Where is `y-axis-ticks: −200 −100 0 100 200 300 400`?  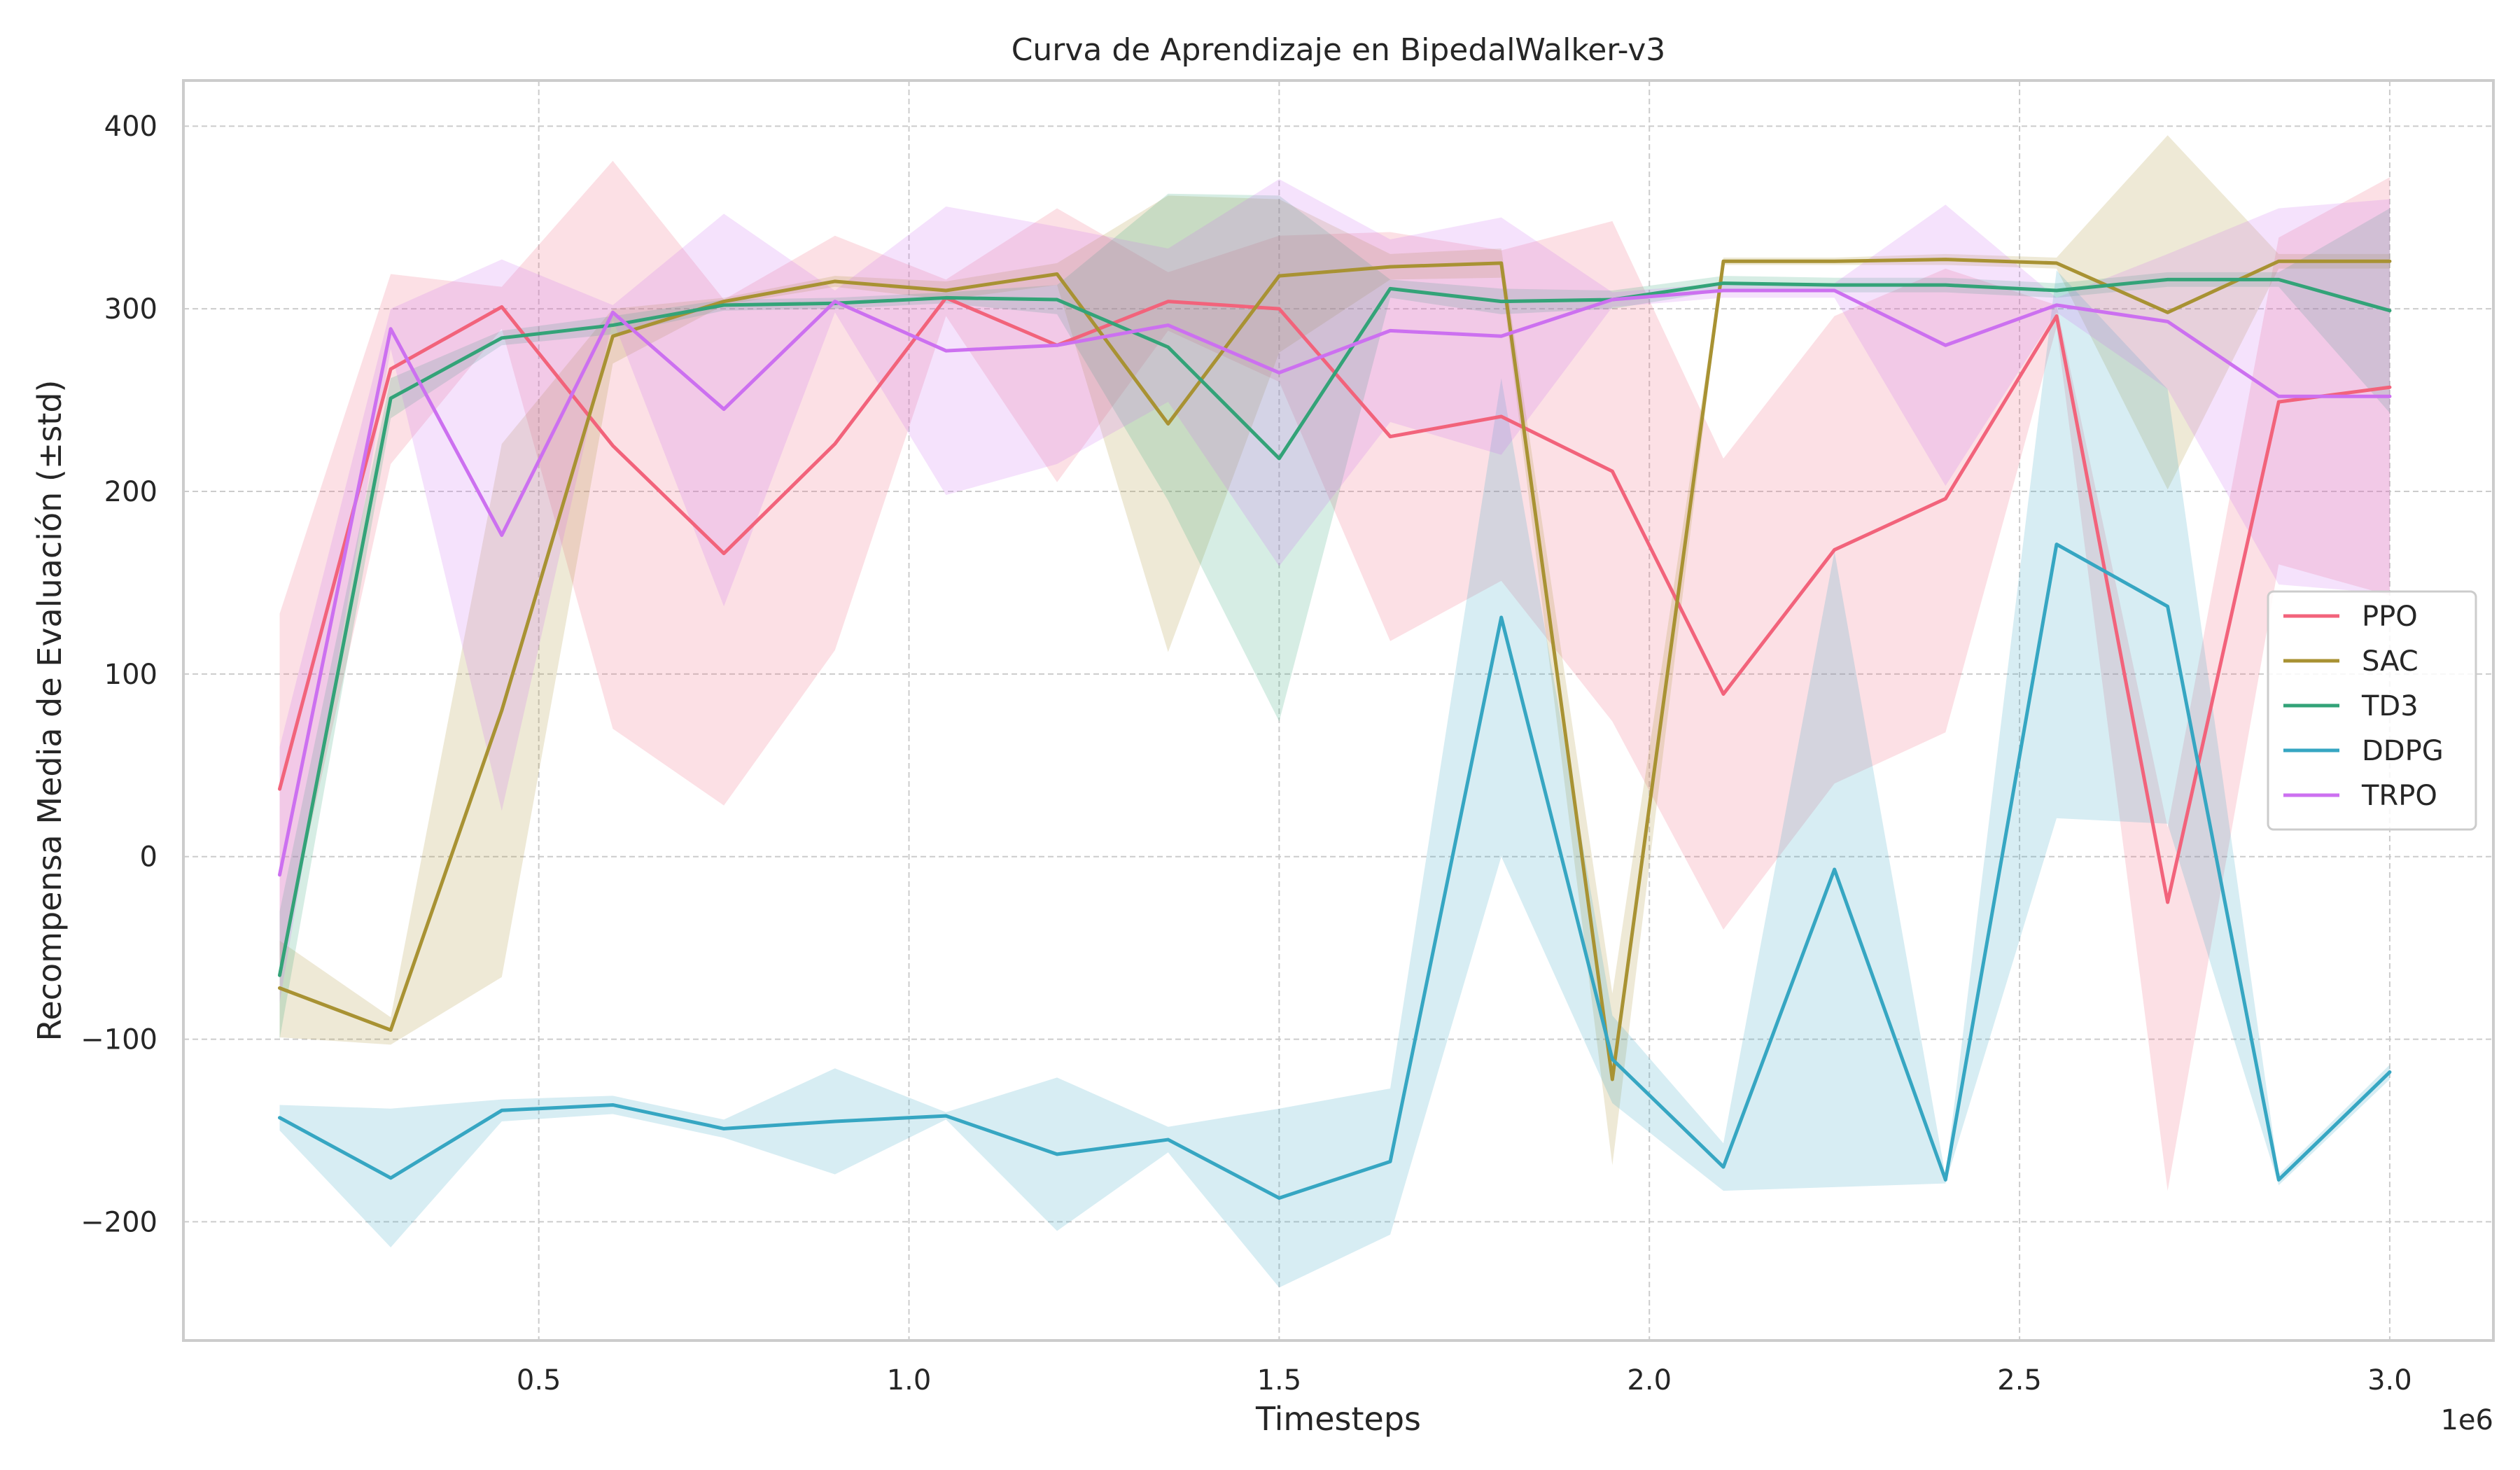 y-axis-ticks: −200 −100 0 100 200 300 400 is located at coordinates (119, 674).